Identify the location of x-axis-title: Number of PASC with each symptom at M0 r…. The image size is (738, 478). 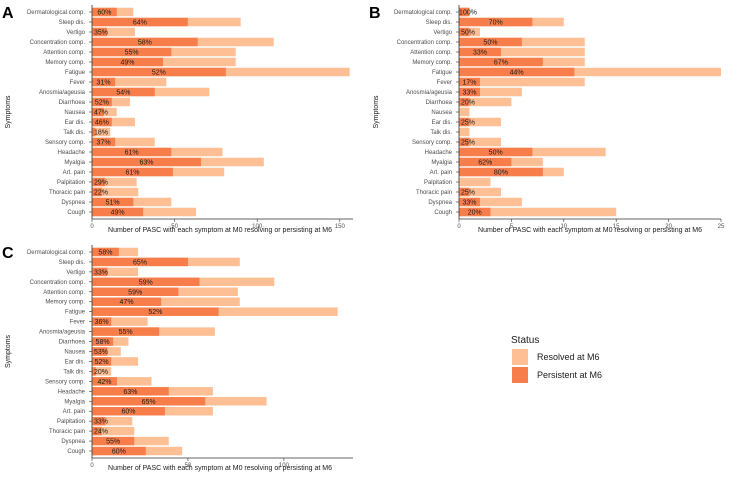
(590, 230).